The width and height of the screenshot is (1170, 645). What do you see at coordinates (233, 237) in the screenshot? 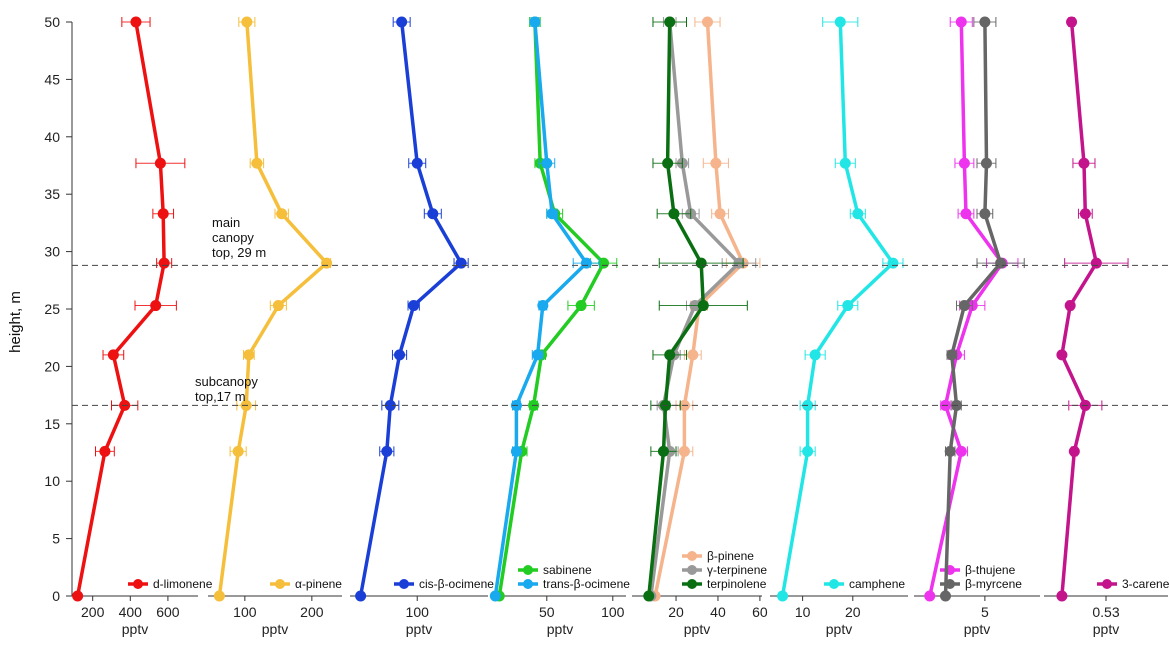
I see `annotation-text-main-canopy: canopy` at bounding box center [233, 237].